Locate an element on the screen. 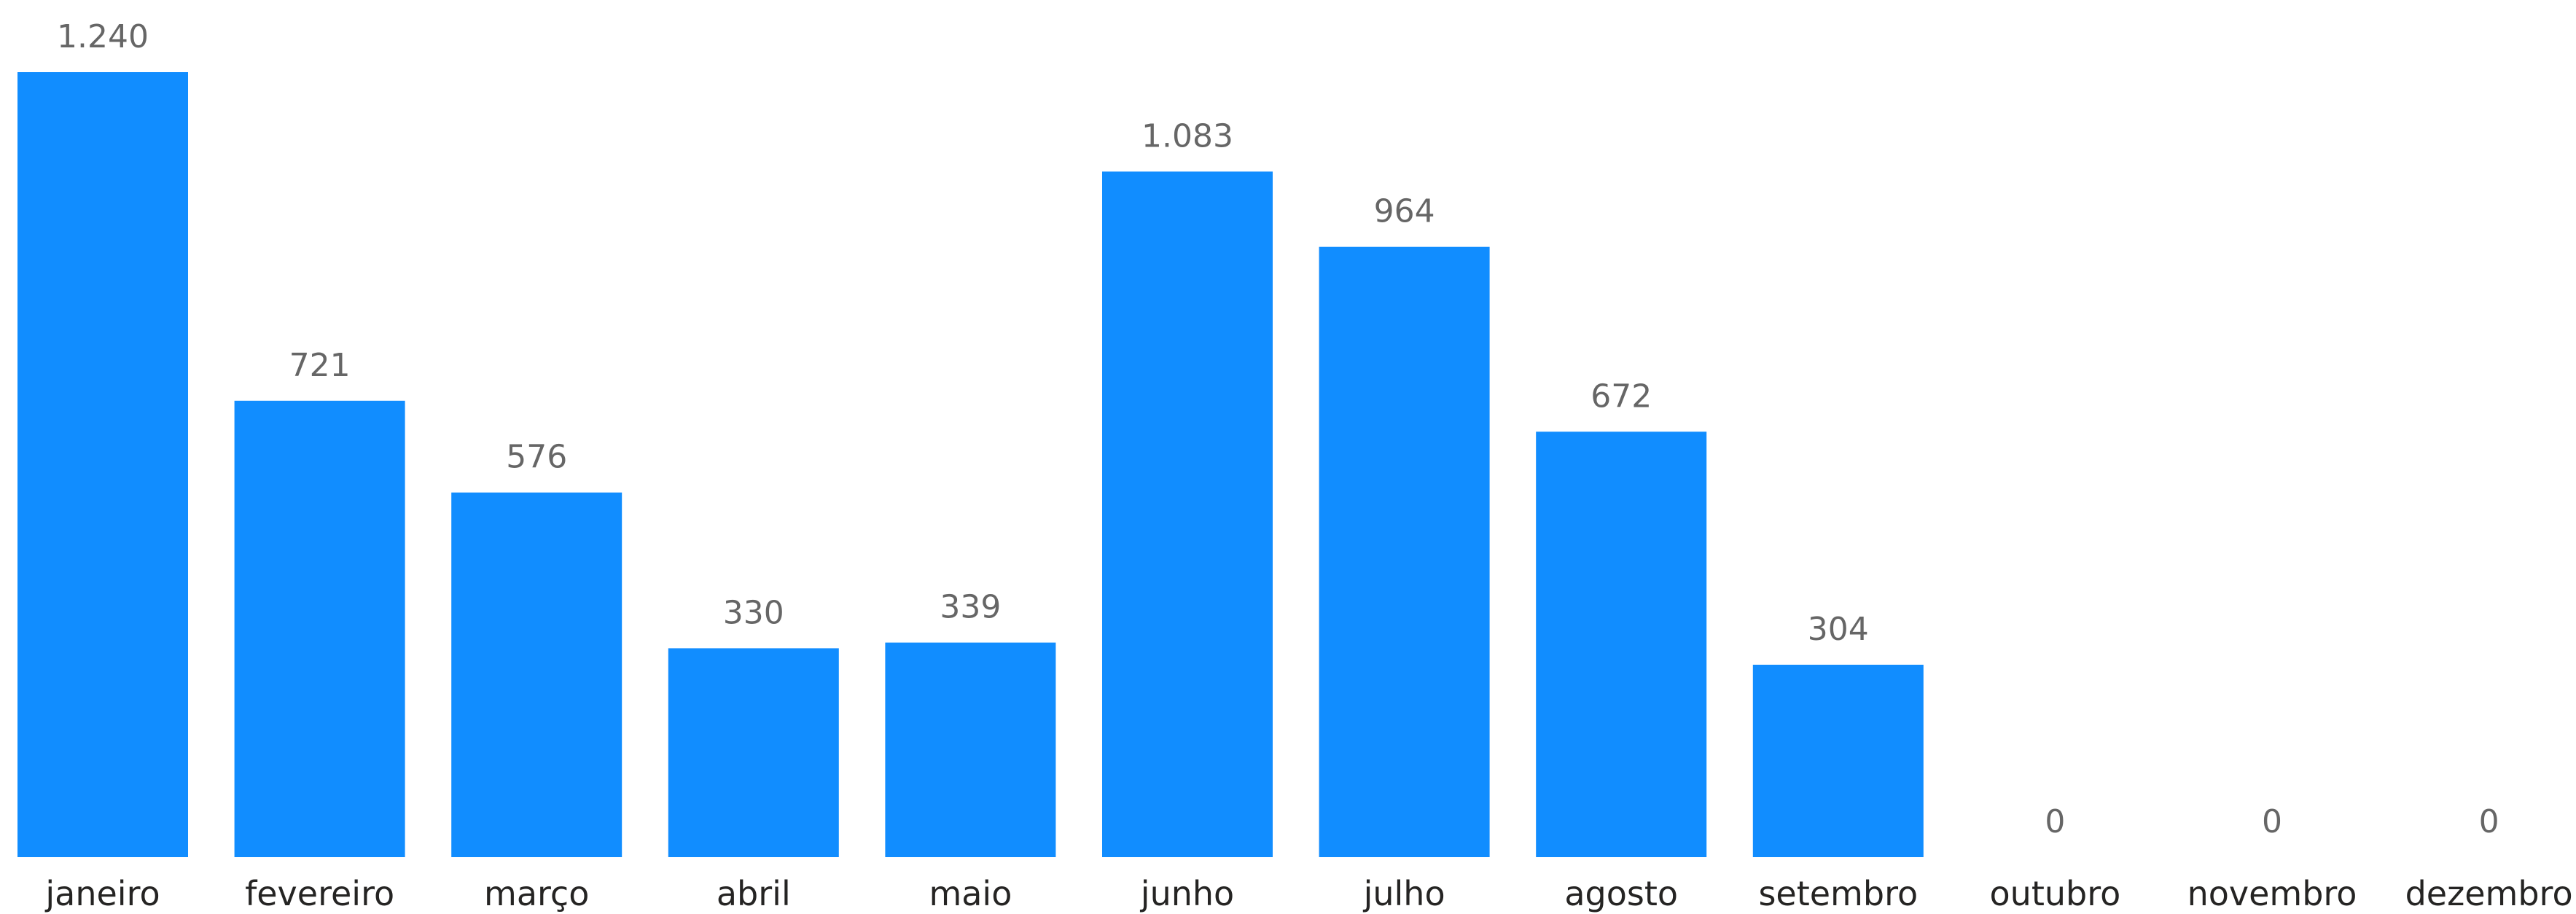  bar-junho is located at coordinates (1187, 514).